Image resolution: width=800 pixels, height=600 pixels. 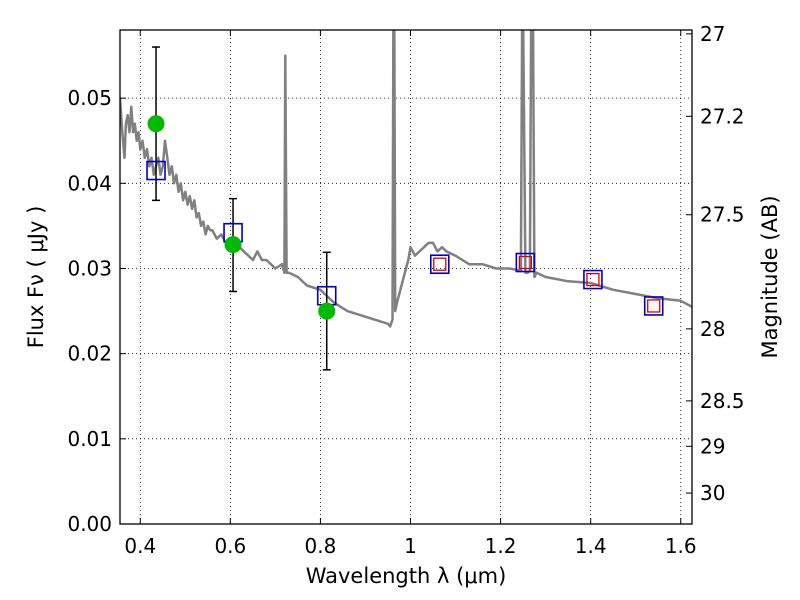 What do you see at coordinates (89, 439) in the screenshot?
I see `y-tick-label: 0.01` at bounding box center [89, 439].